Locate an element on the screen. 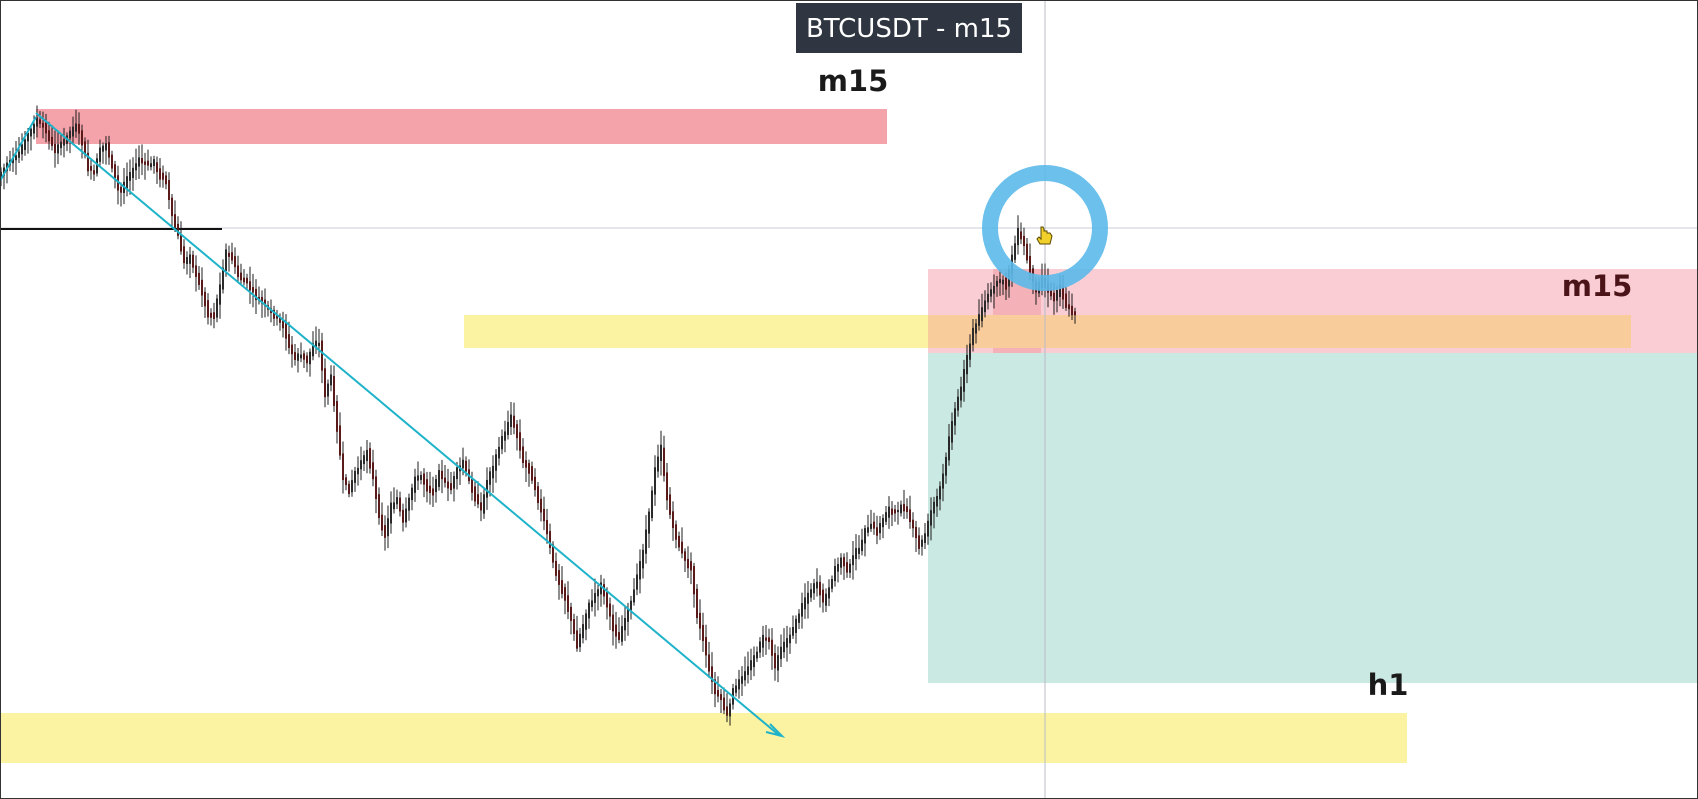 The height and width of the screenshot is (799, 1698). trendline-arrow-head is located at coordinates (775, 730).